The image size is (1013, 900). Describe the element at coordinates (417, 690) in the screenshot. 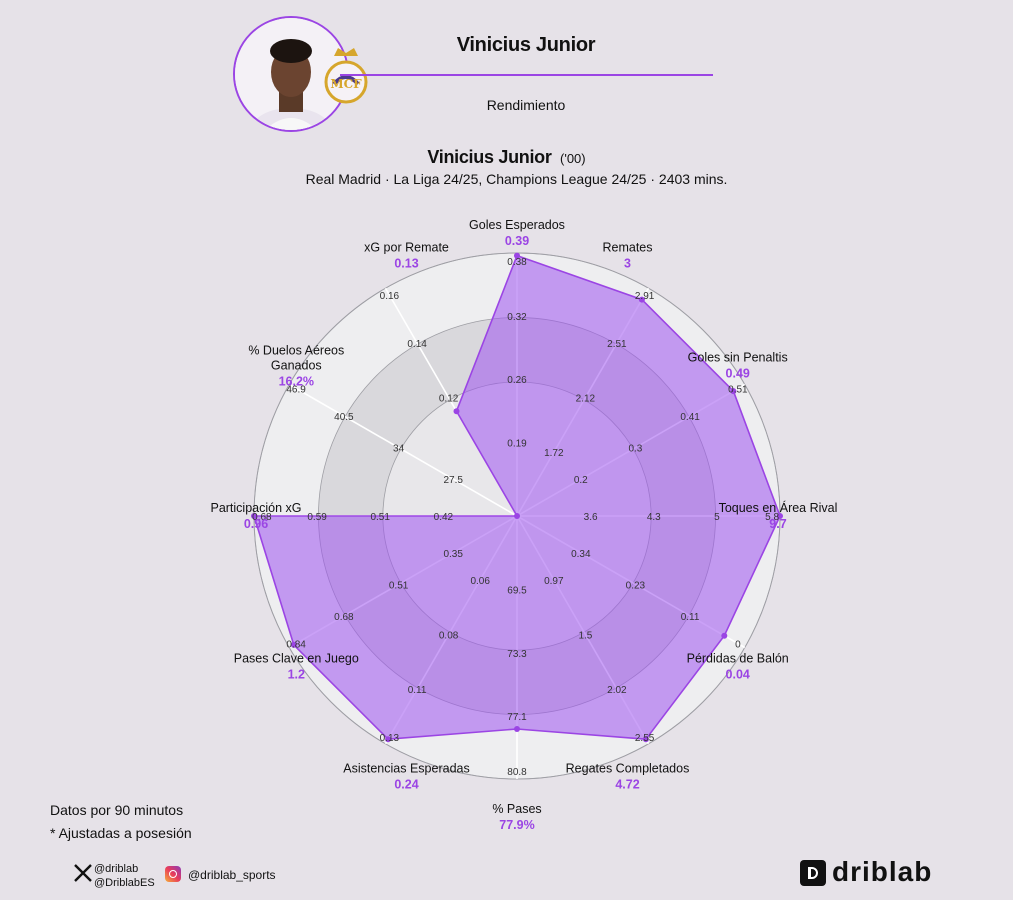

I see `radar-tick-7-2: 0.11` at that location.